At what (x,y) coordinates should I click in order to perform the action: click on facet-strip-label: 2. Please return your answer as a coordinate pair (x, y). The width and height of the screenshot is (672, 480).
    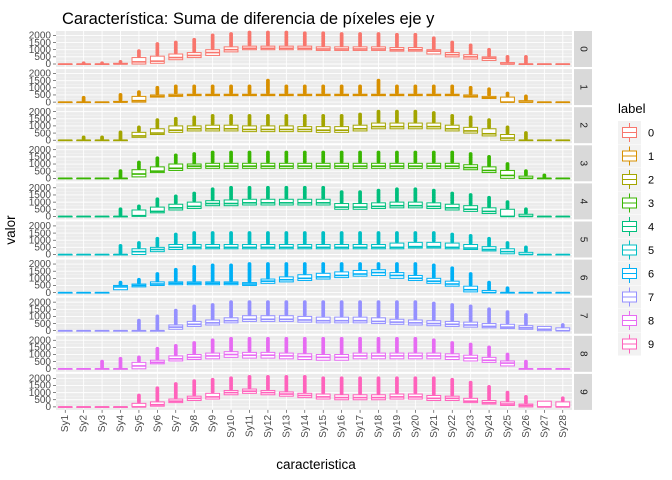
    Looking at the image, I should click on (582, 125).